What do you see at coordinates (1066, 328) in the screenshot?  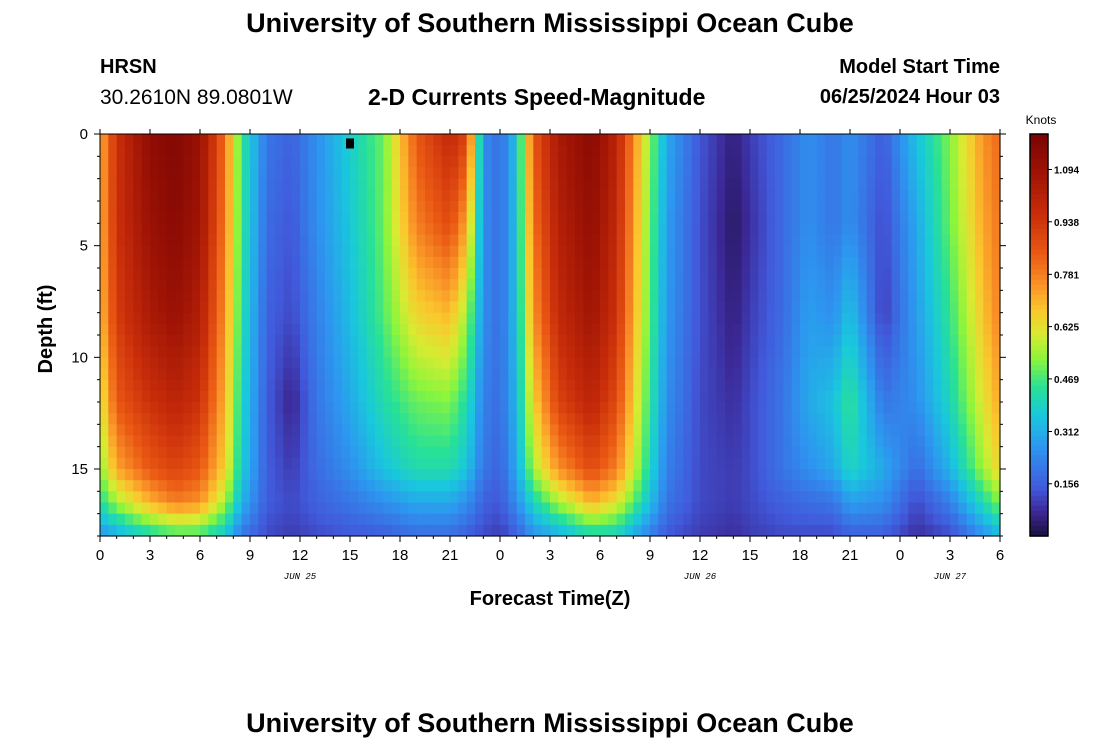 I see `colorbar-tick-label: 0.625` at bounding box center [1066, 328].